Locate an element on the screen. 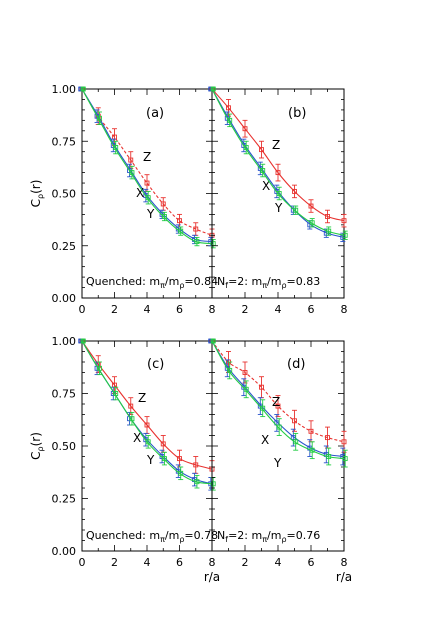 The width and height of the screenshot is (436, 627). x-tick-label: 0 is located at coordinates (82, 309).